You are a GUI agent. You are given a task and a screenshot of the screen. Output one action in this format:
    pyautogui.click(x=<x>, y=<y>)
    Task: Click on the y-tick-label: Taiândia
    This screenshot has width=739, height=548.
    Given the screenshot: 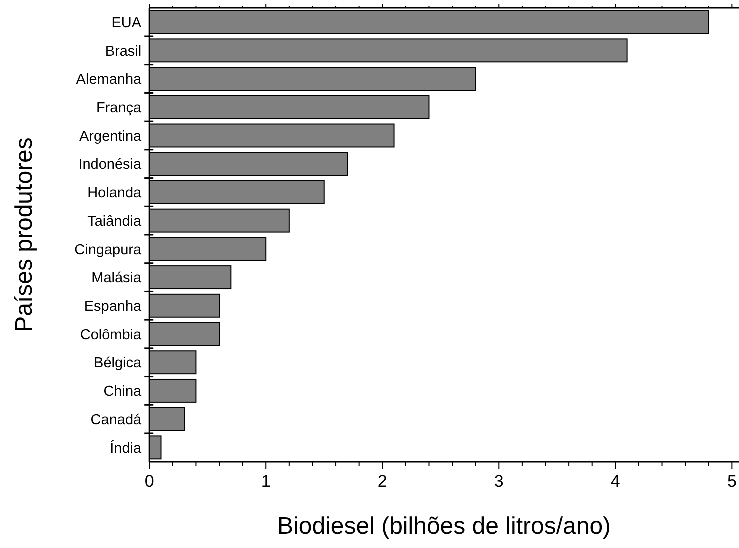 What is the action you would take?
    pyautogui.click(x=115, y=222)
    